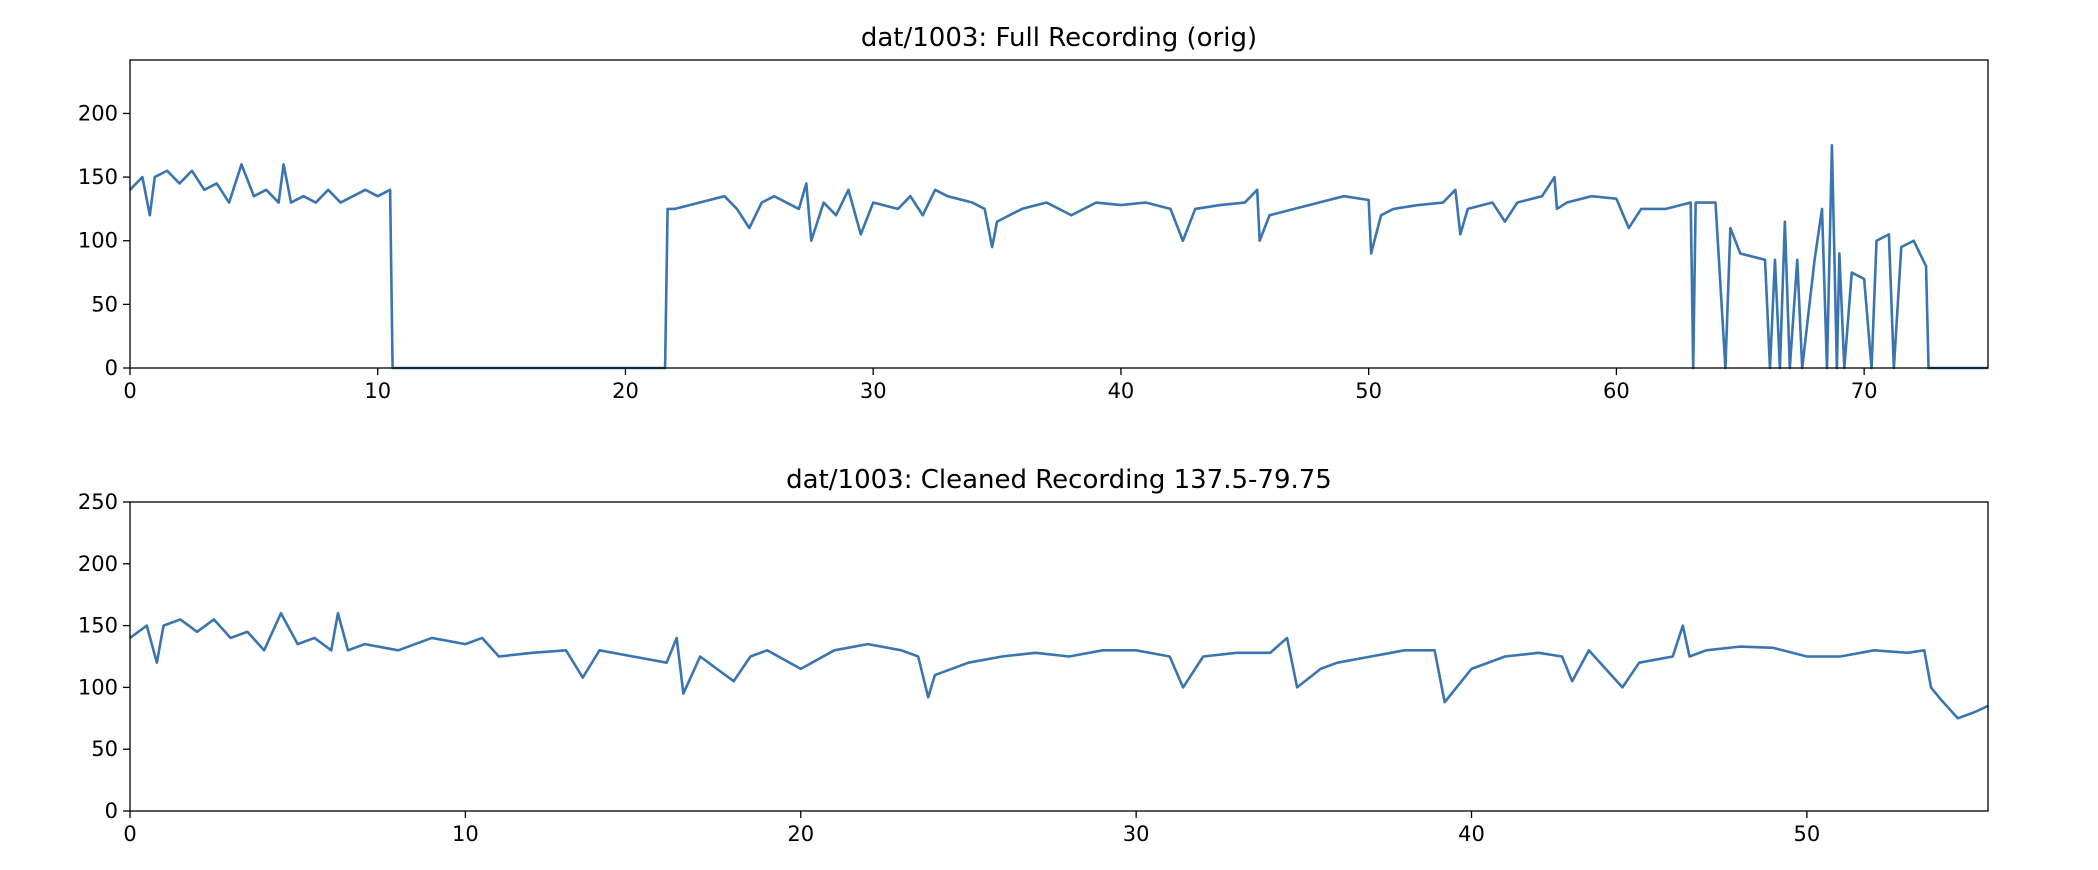 This screenshot has height=870, width=2098. I want to click on x-tick-label: 70, so click(1864, 391).